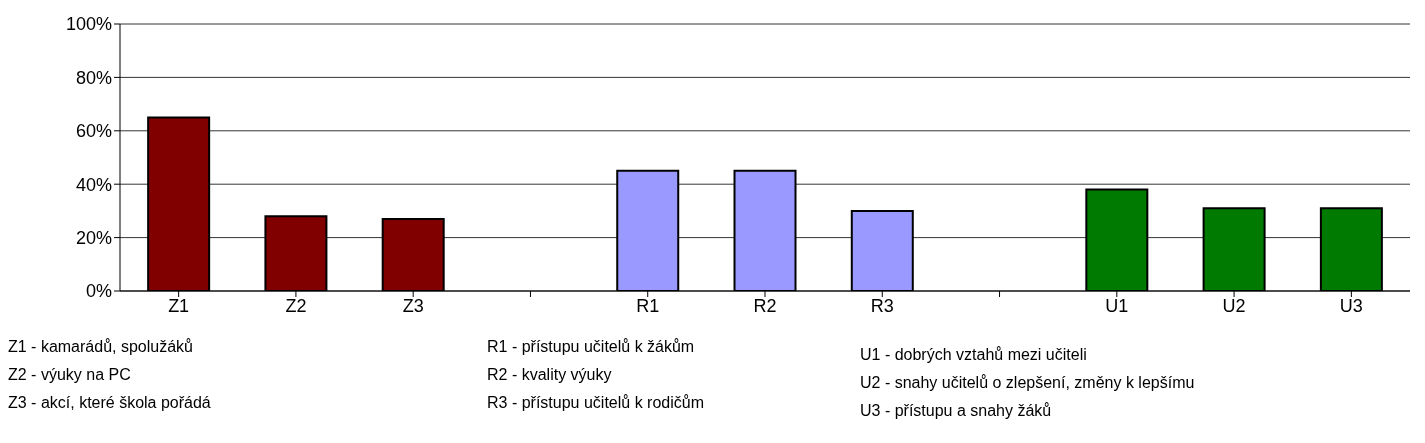  Describe the element at coordinates (595, 403) in the screenshot. I see `text: R3 - přístupu učitelů k rodičům` at that location.